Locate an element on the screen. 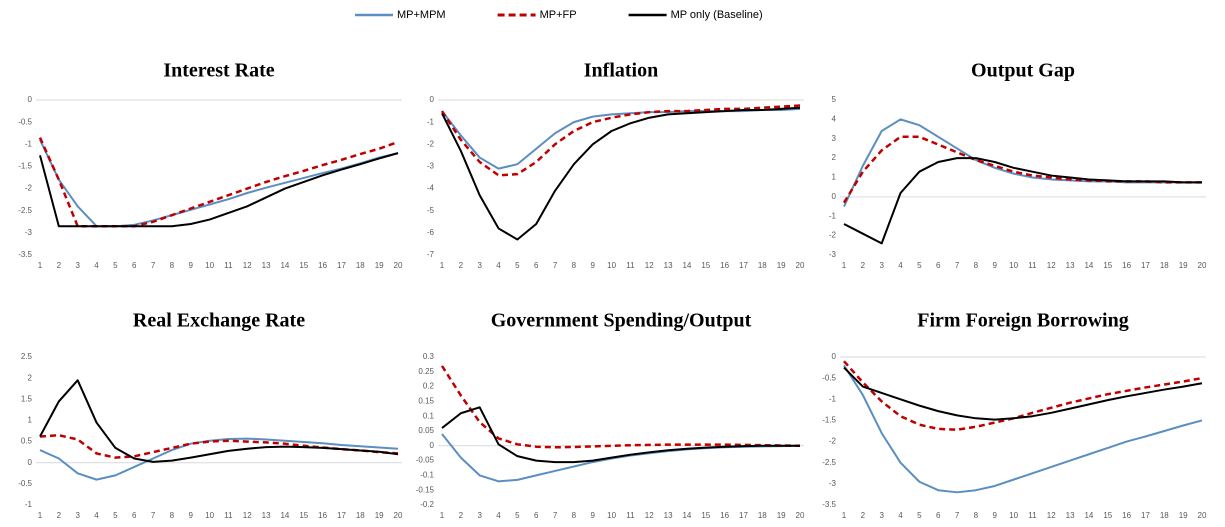  y-tick-label: 3 is located at coordinates (834, 138).